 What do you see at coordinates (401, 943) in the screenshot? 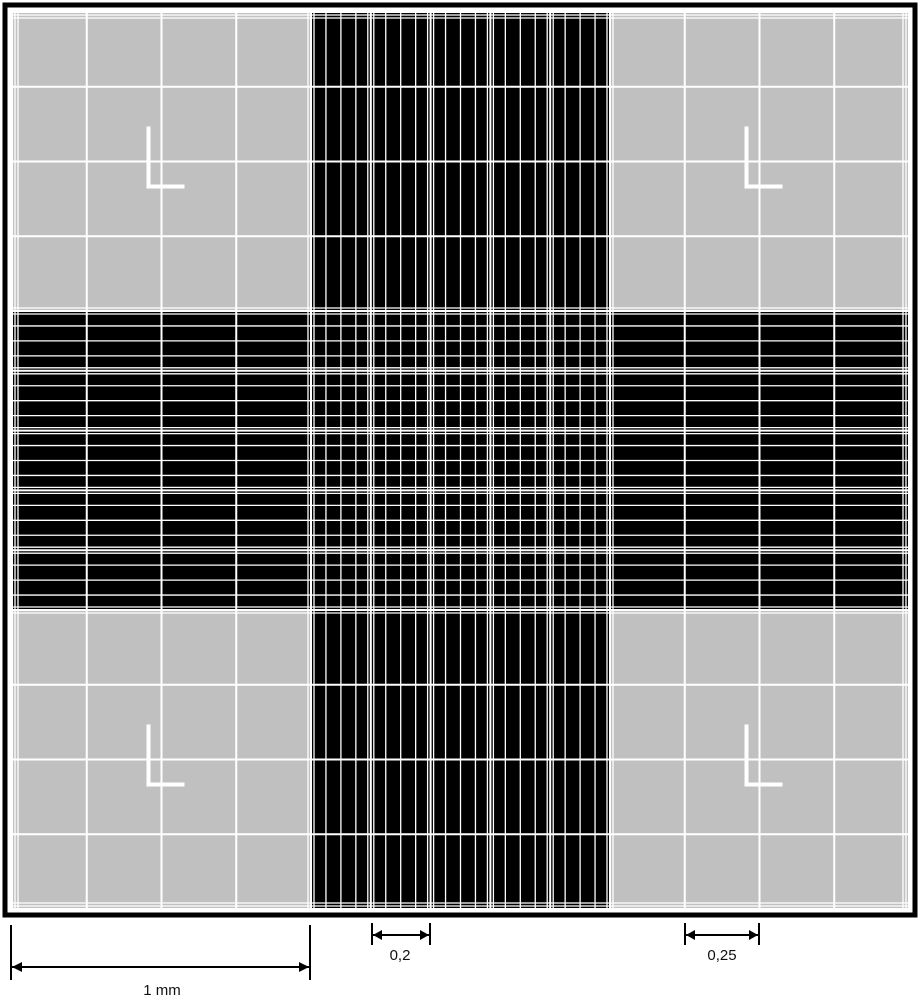
I see `scale-bar-0-2: 0,2` at bounding box center [401, 943].